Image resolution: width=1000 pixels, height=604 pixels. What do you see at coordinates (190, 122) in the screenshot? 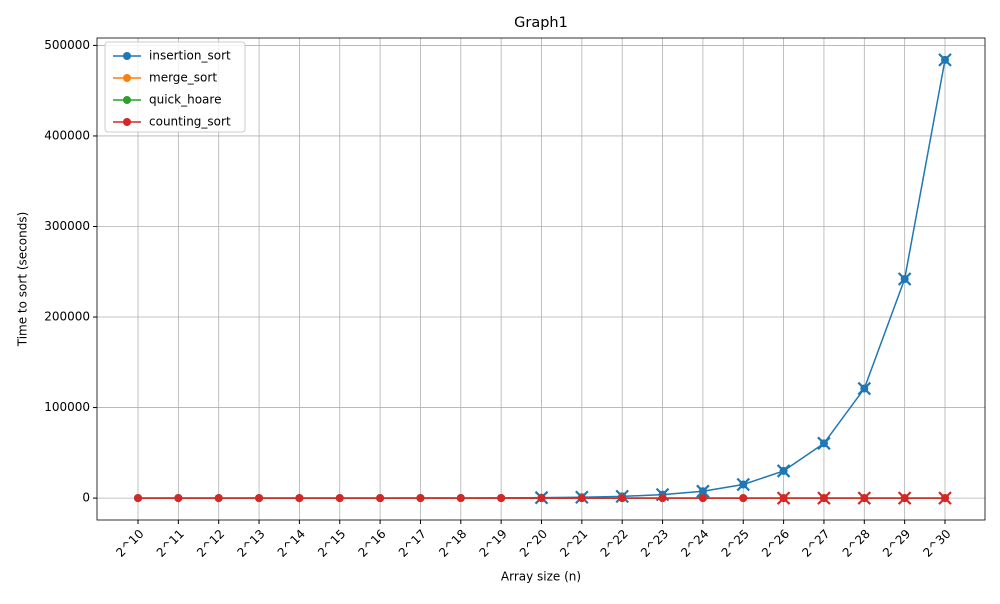
I see `legend-label: counting_sort` at bounding box center [190, 122].